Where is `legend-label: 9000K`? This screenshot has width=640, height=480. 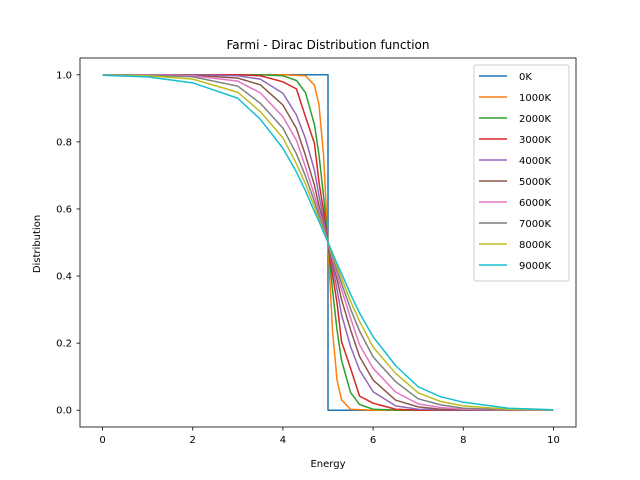 legend-label: 9000K is located at coordinates (535, 266).